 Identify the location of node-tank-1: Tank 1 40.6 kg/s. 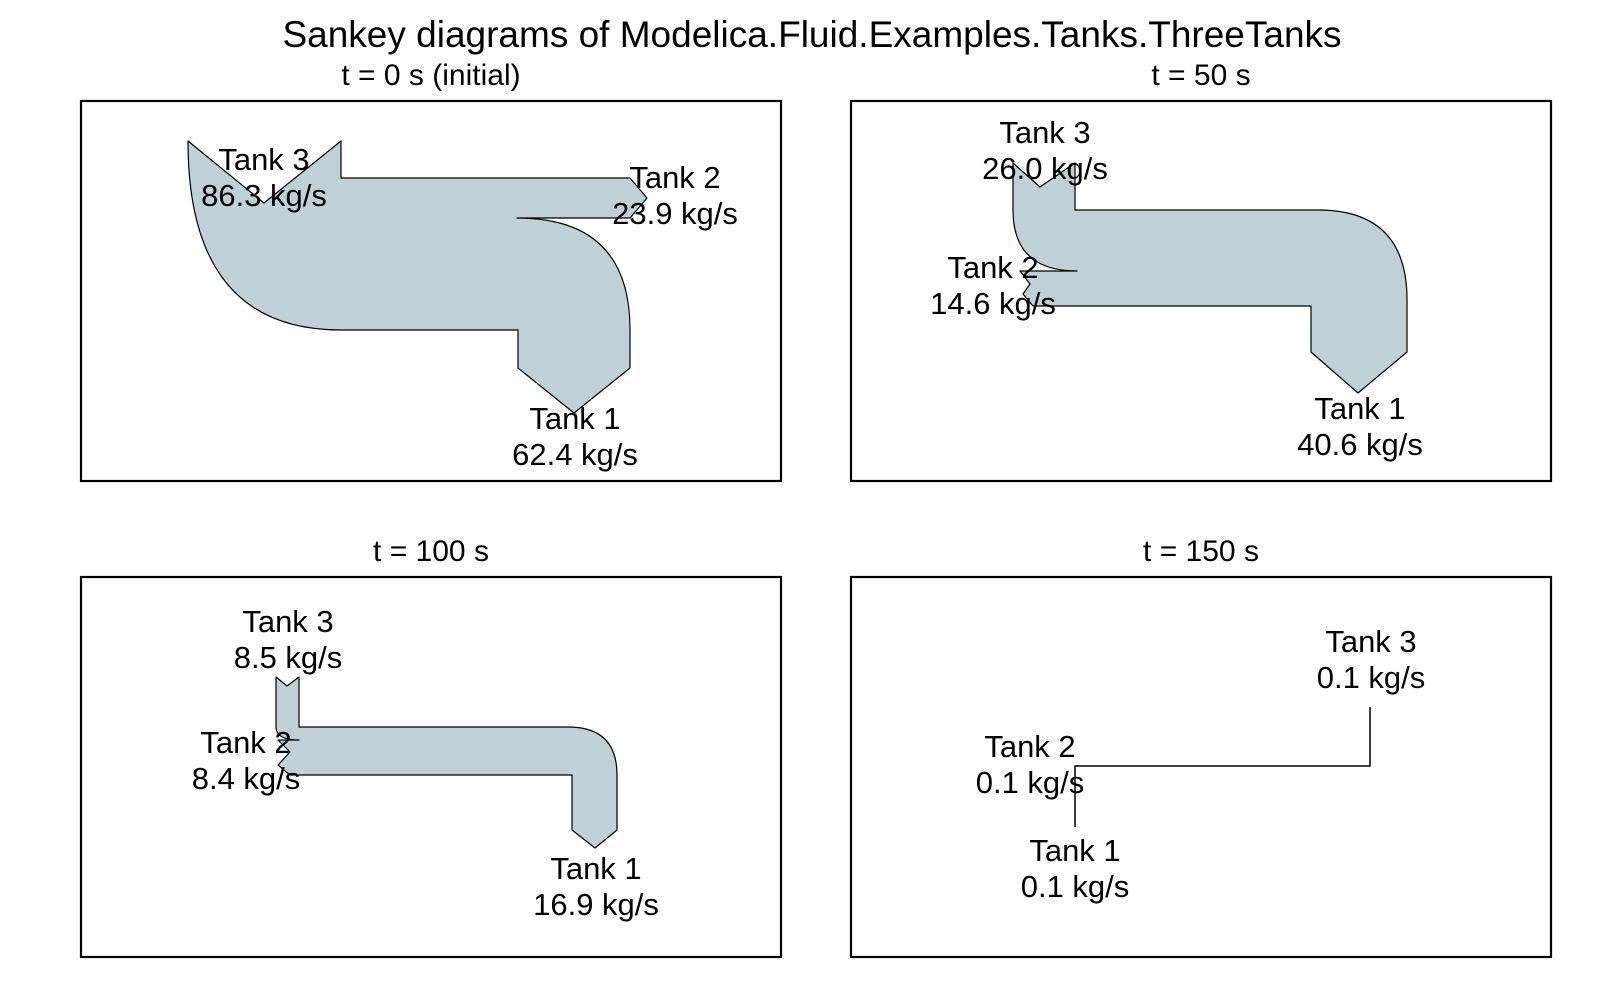
(1360, 426).